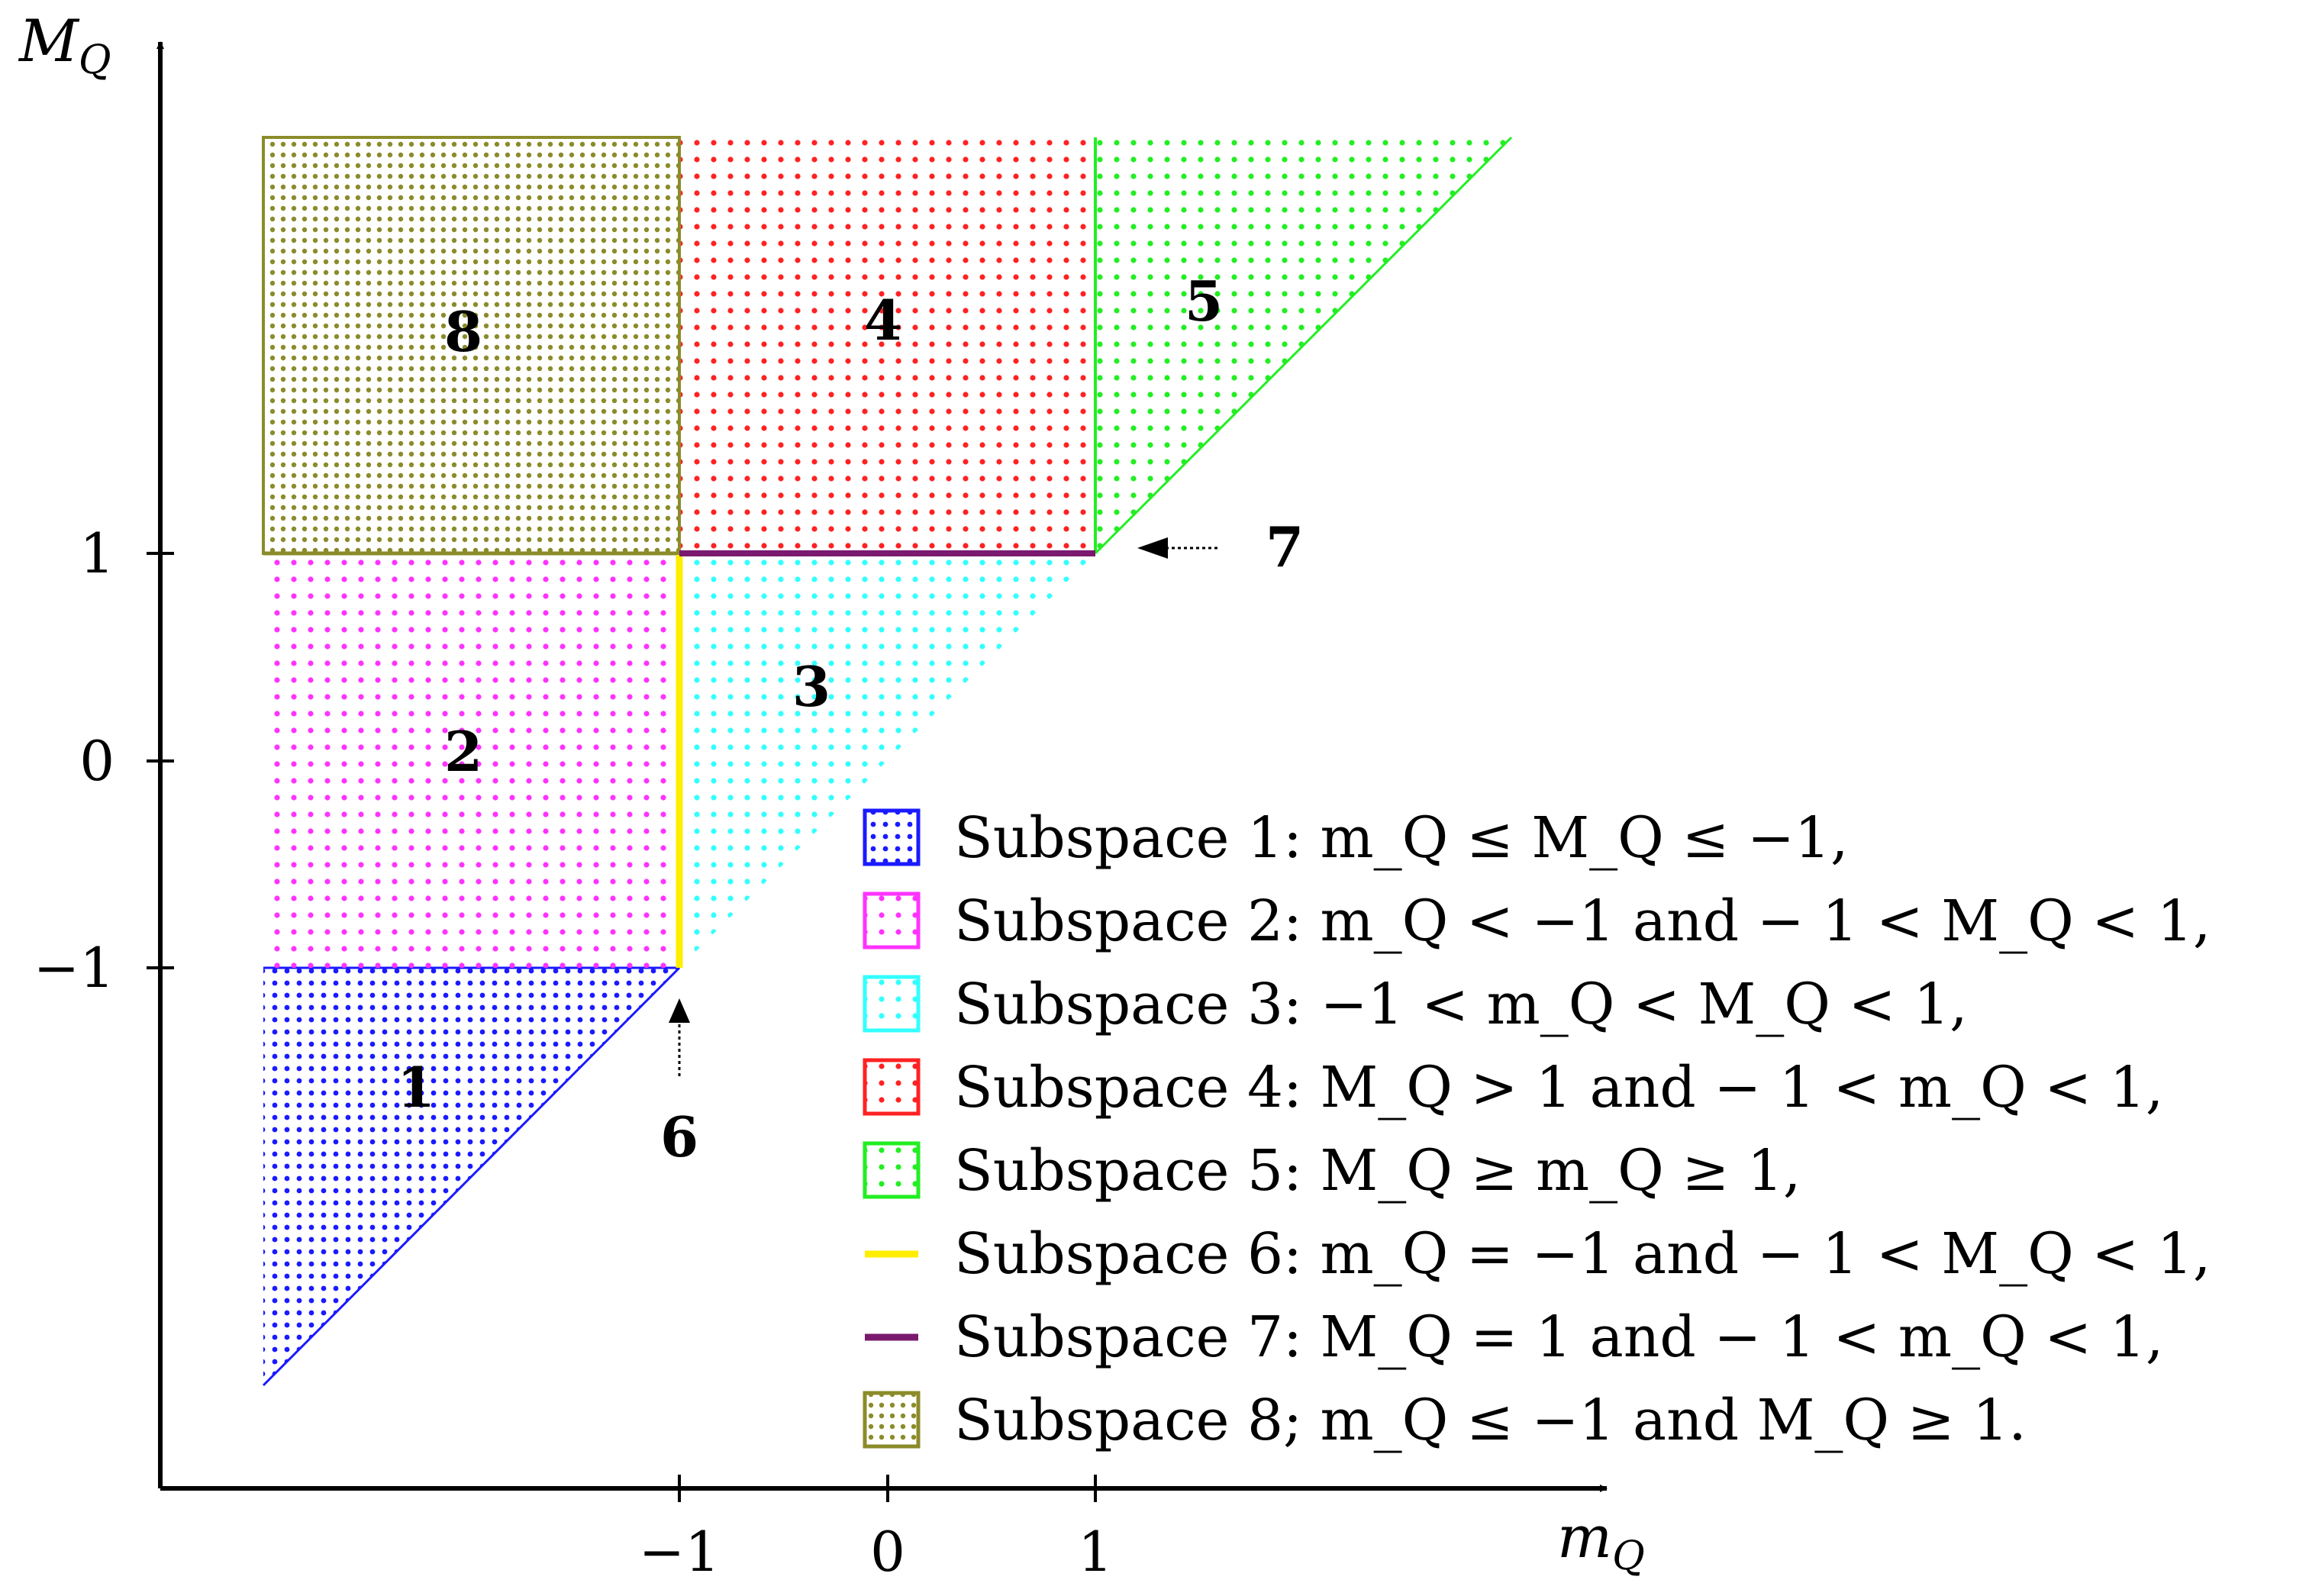  What do you see at coordinates (1095, 1552) in the screenshot?
I see `x-tick-label: 1` at bounding box center [1095, 1552].